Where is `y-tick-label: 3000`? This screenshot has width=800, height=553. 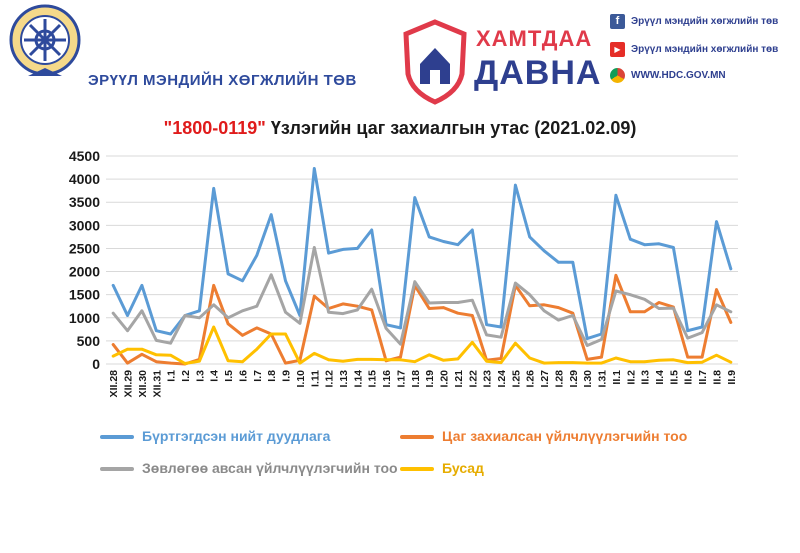
y-tick-label: 3000 is located at coordinates (84, 225).